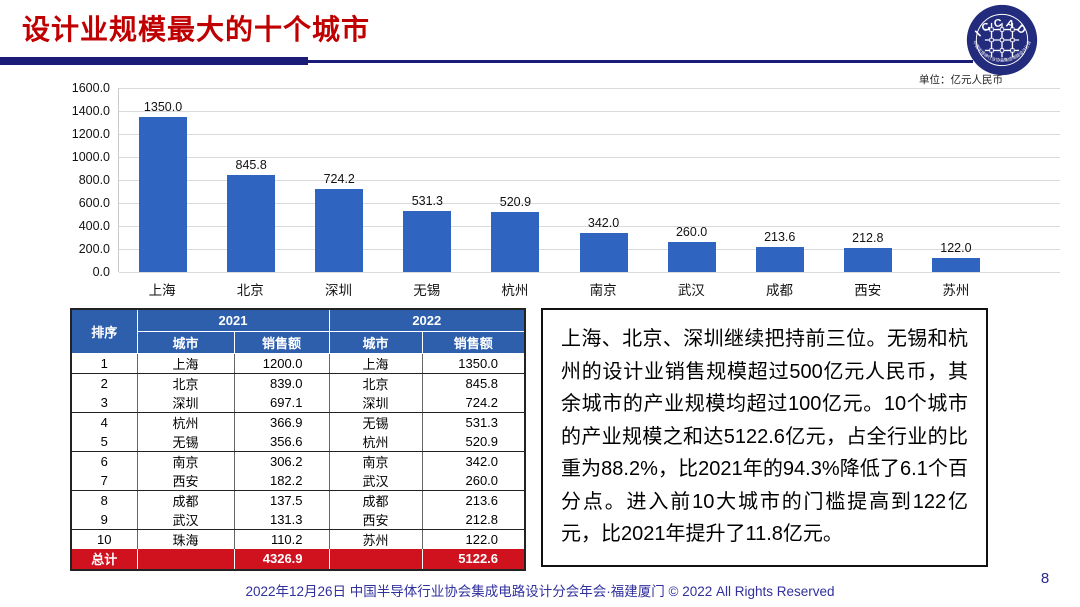 Image resolution: width=1080 pixels, height=607 pixels. Describe the element at coordinates (163, 194) in the screenshot. I see `bar-上海` at that location.